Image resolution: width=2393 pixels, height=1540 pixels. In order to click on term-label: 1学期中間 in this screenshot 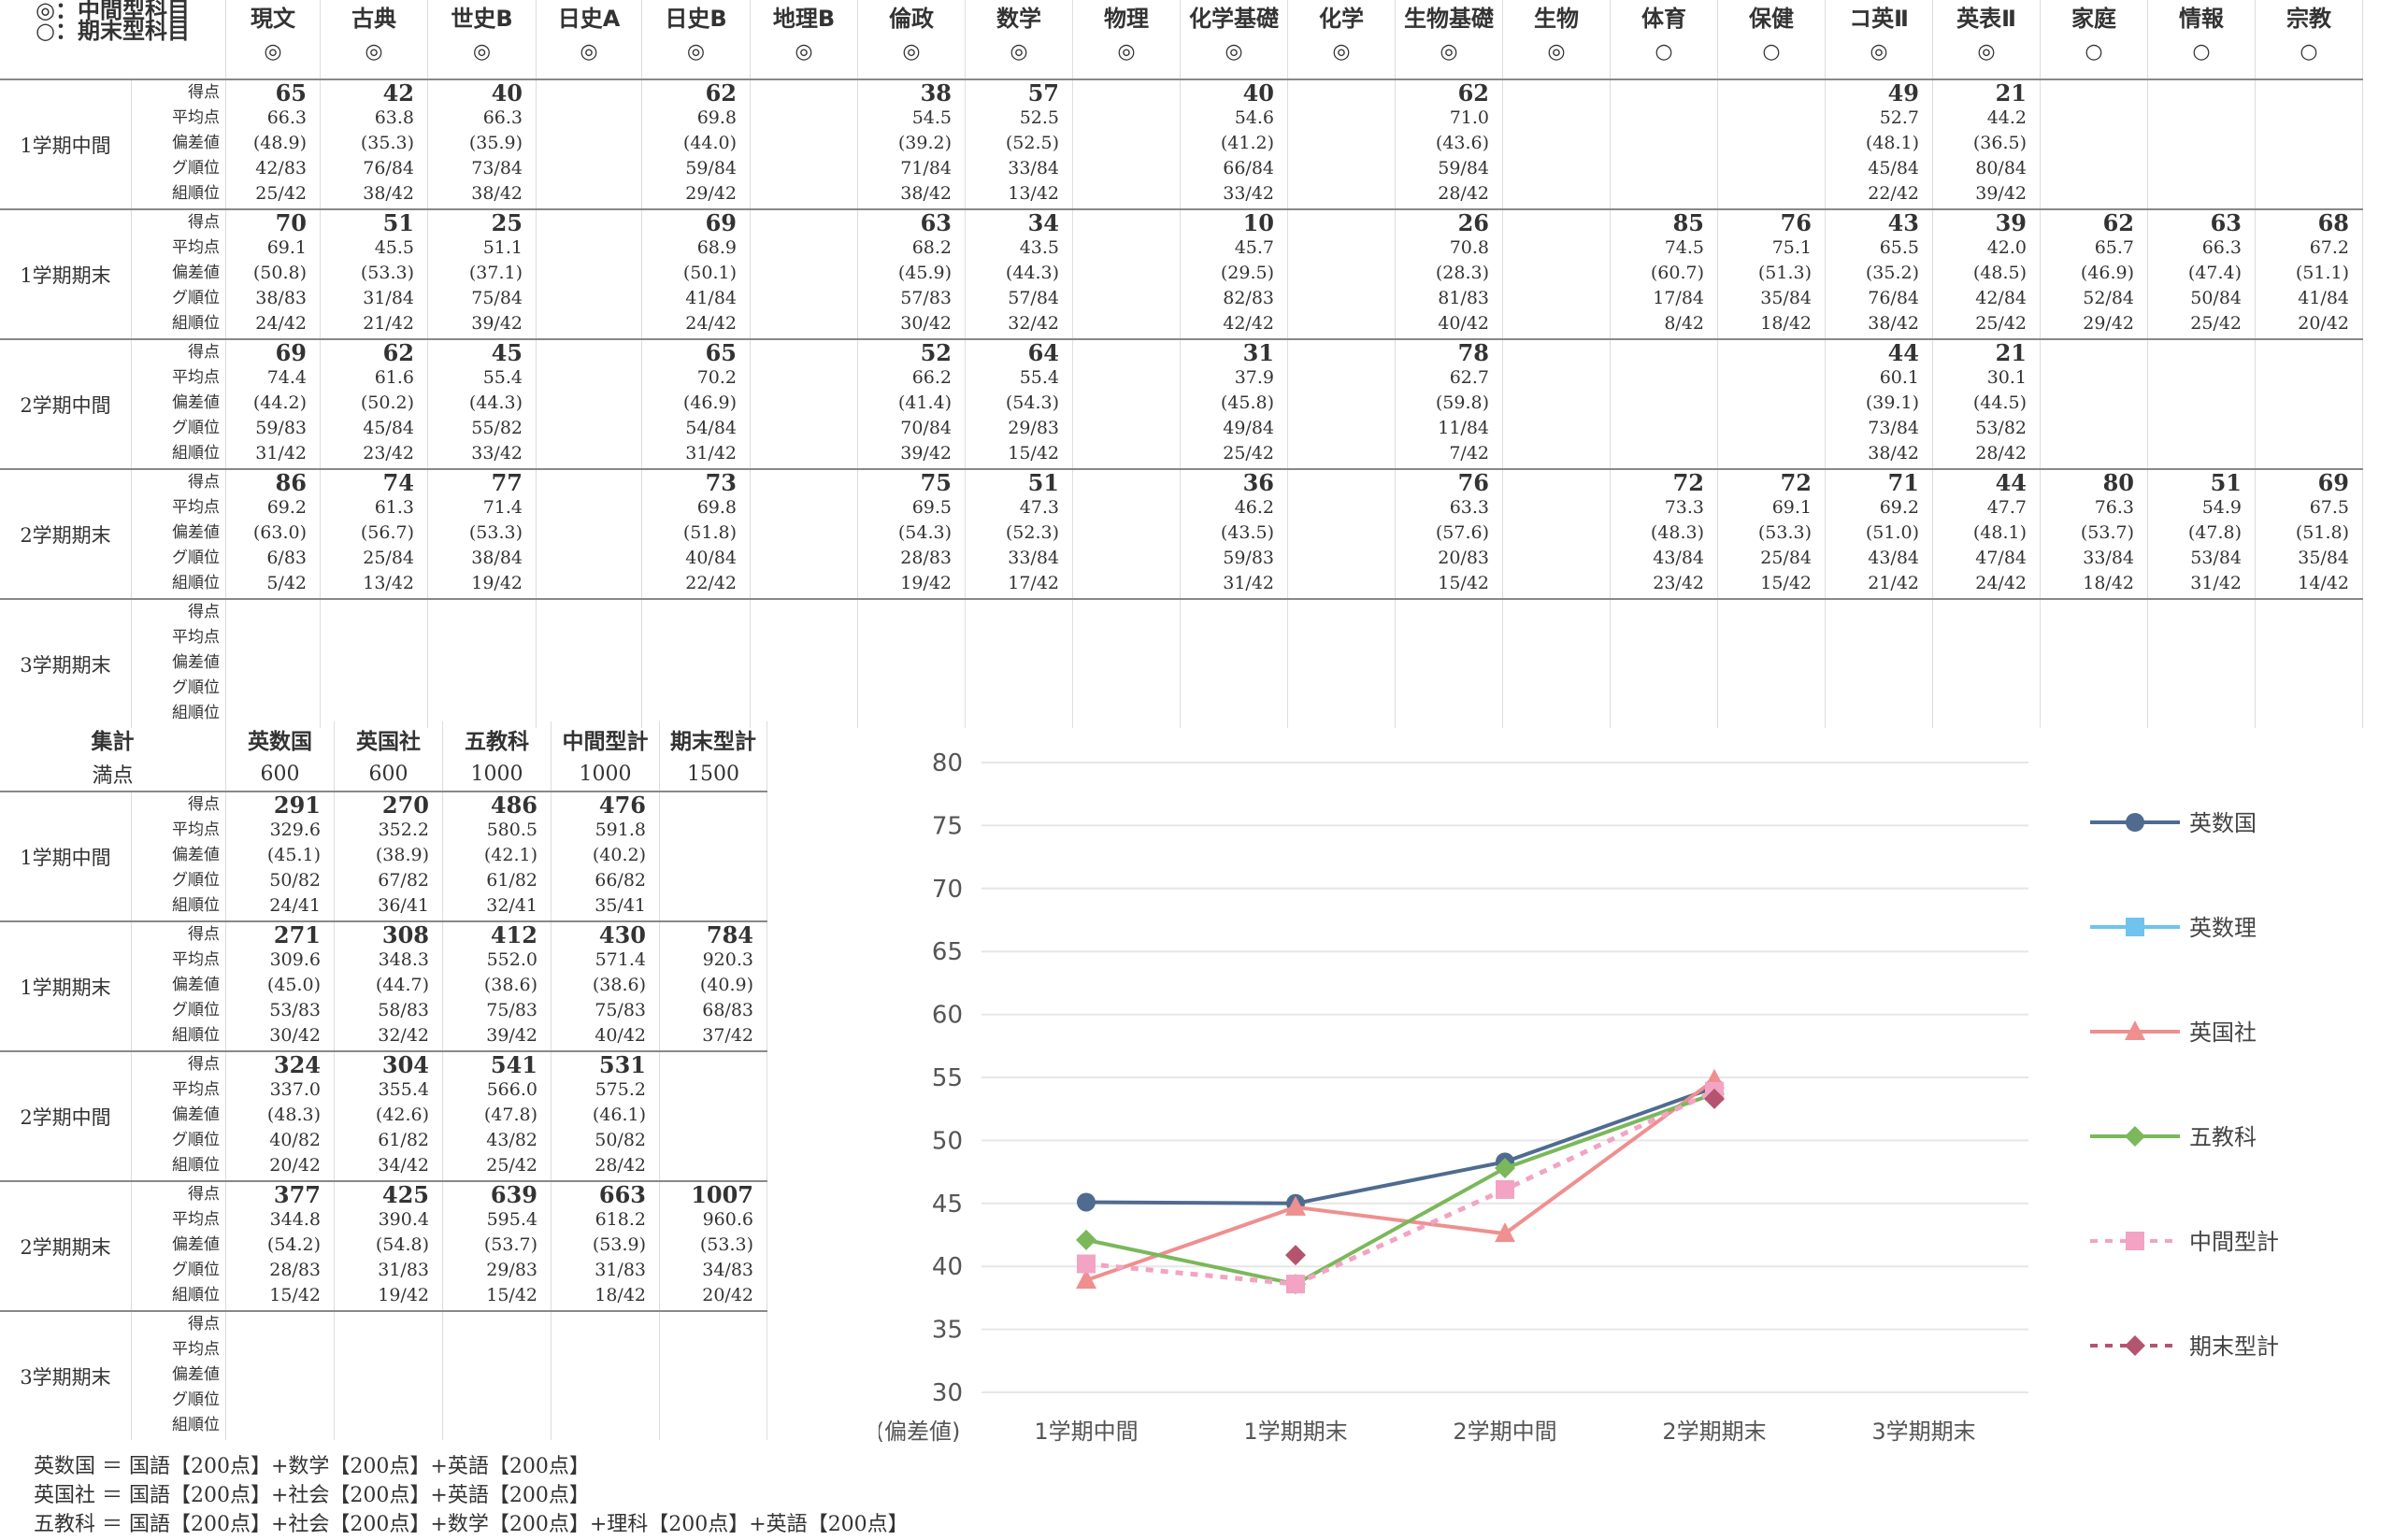, I will do `click(66, 143)`.